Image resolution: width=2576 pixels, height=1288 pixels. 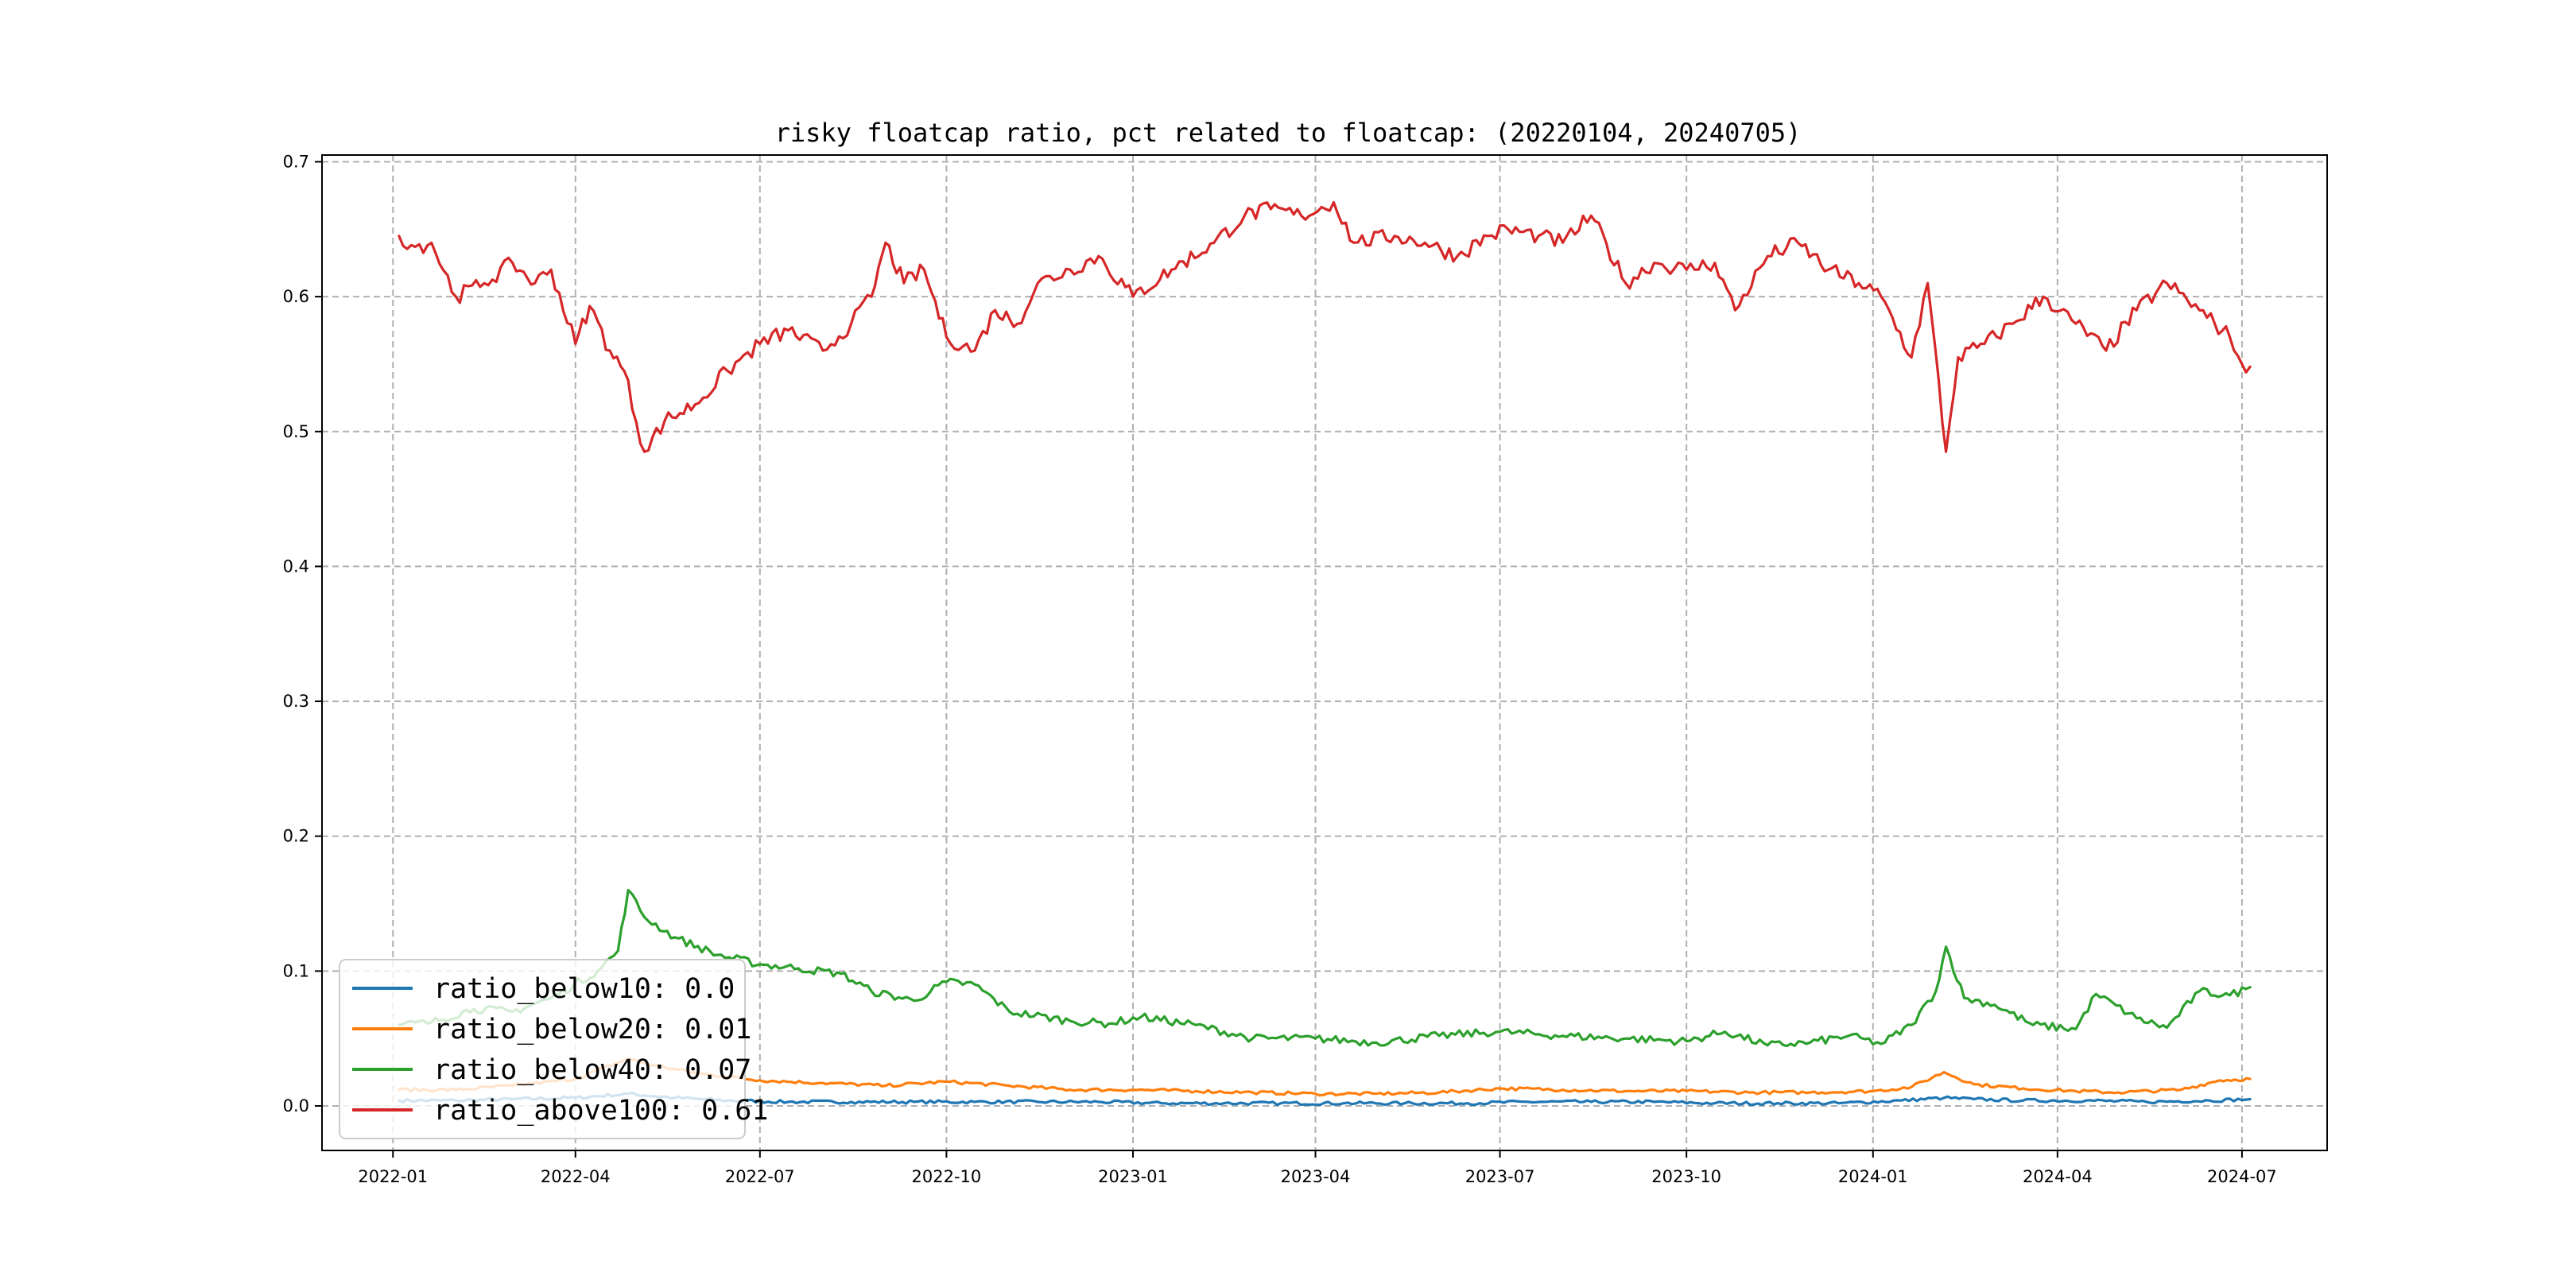 What do you see at coordinates (2242, 1176) in the screenshot?
I see `x-tick-label: 2024-07` at bounding box center [2242, 1176].